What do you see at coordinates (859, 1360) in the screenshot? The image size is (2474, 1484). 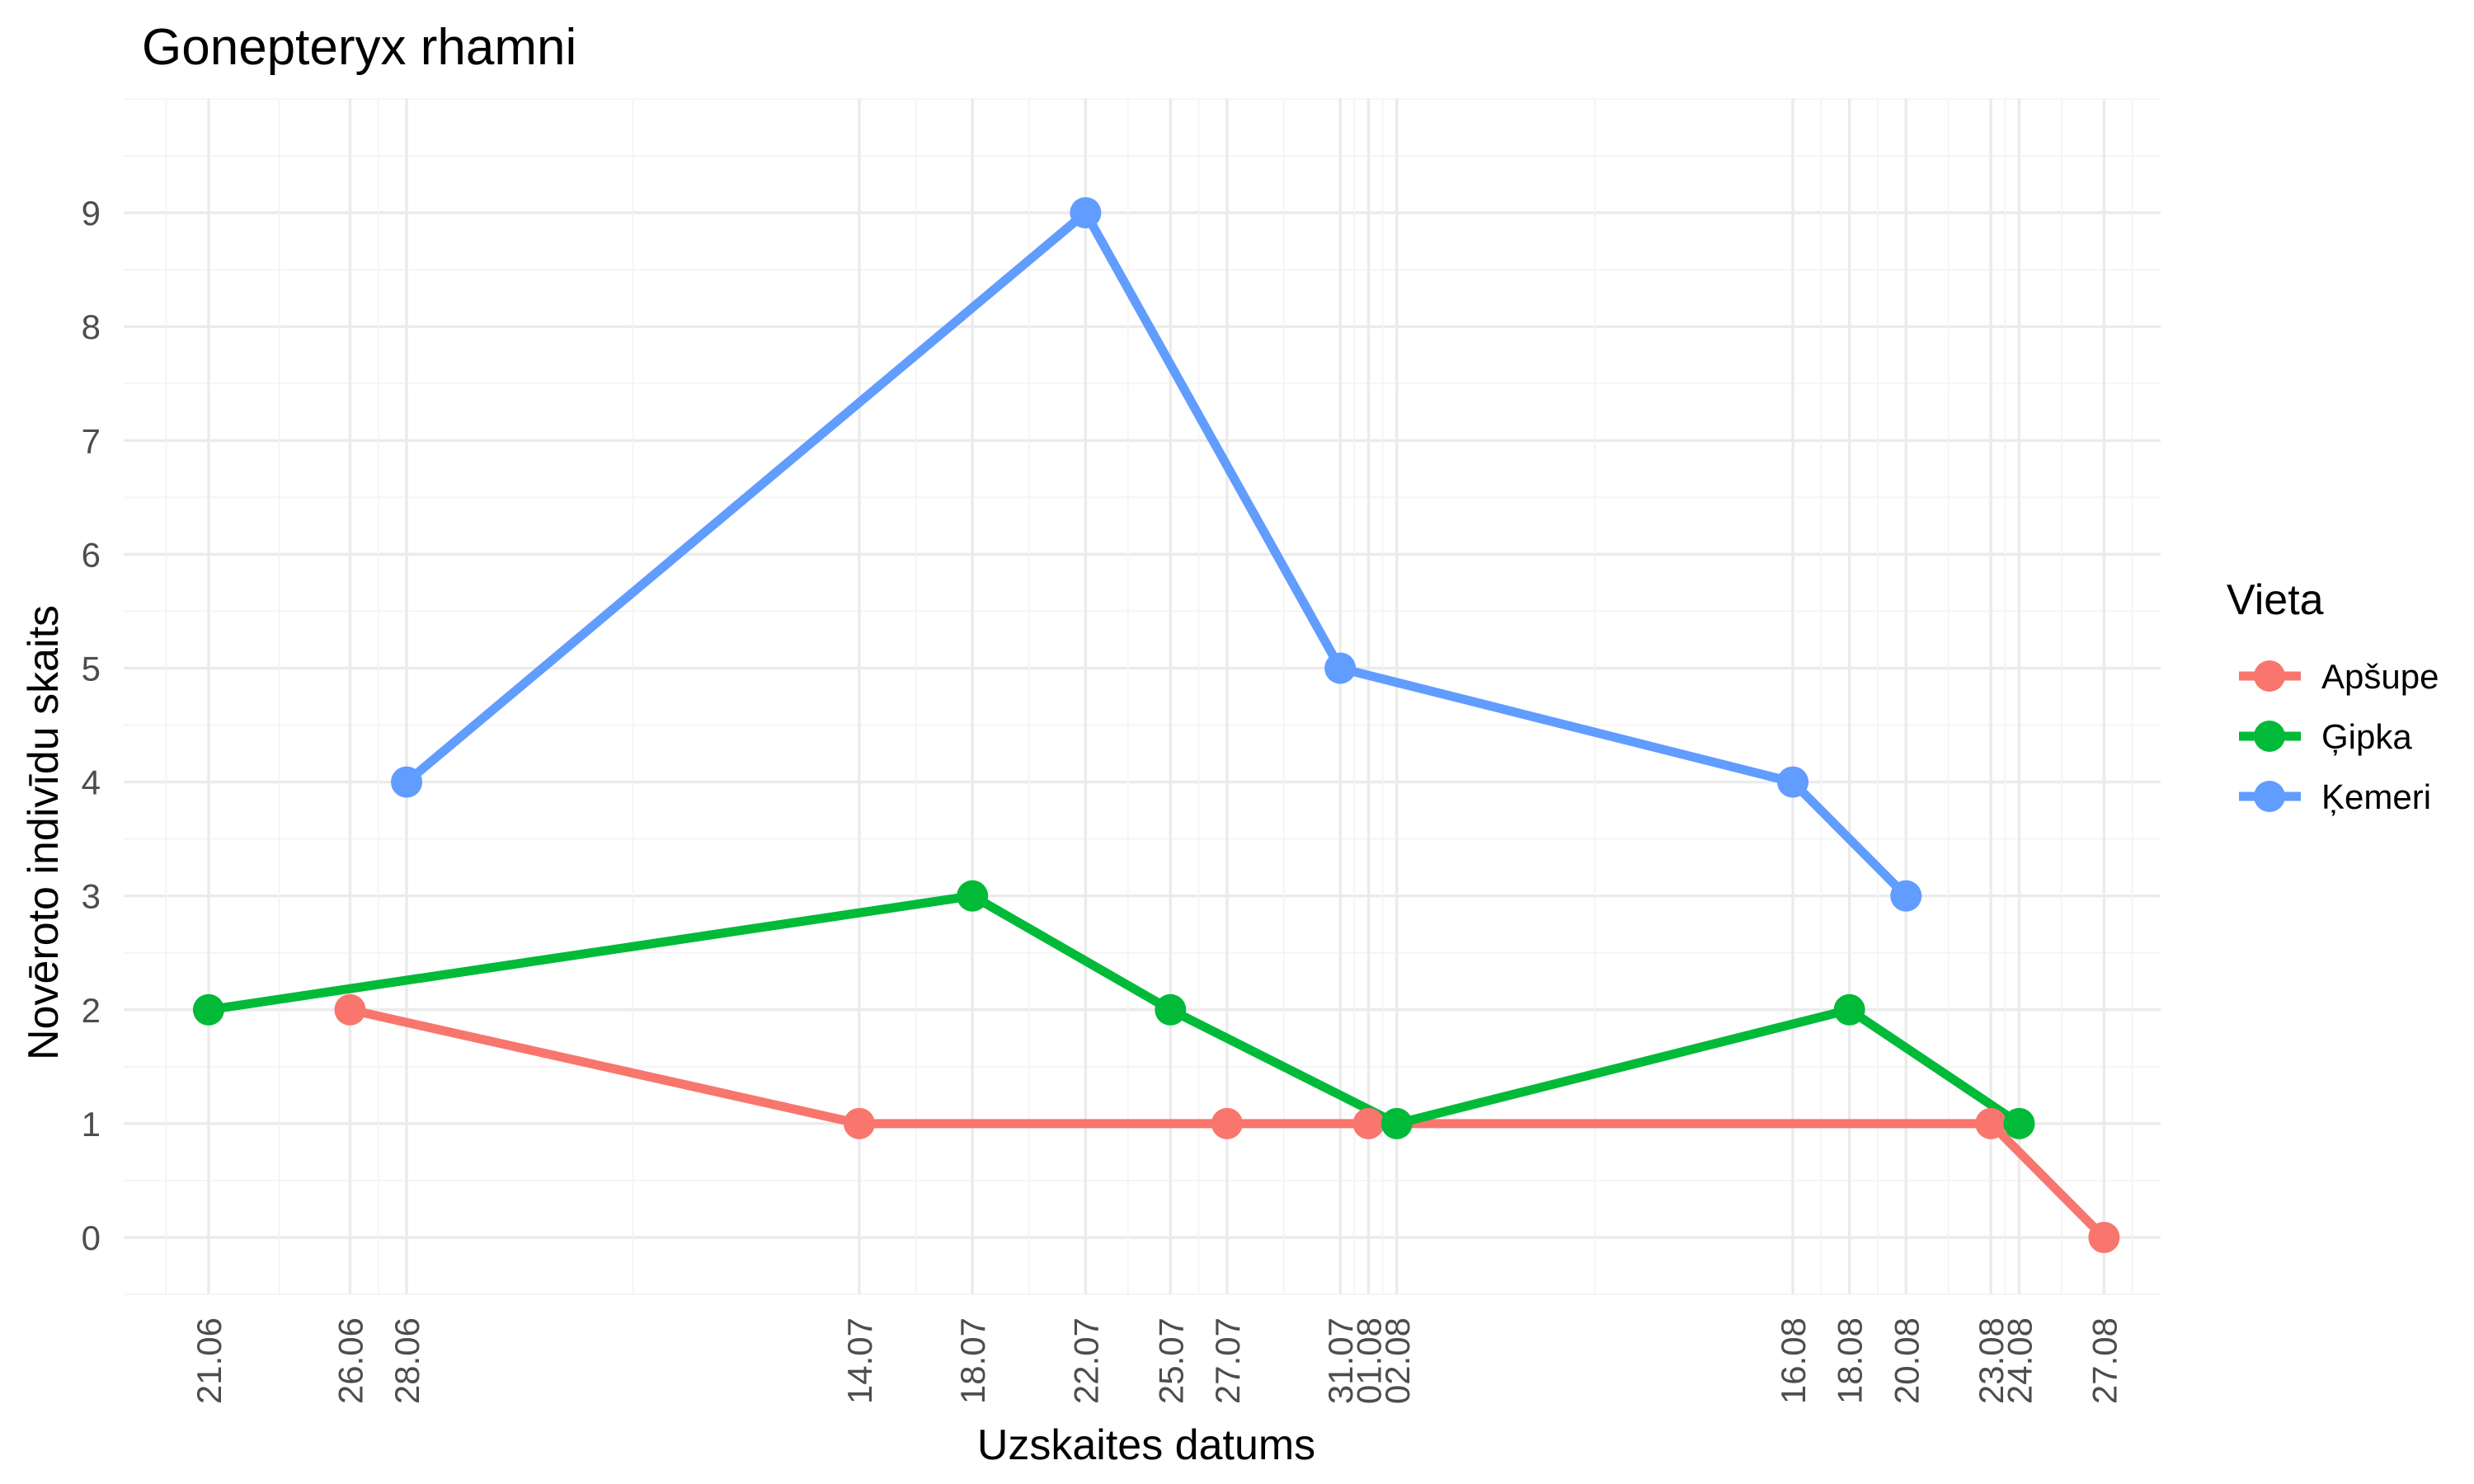 I see `x-tick-label: 14.07` at bounding box center [859, 1360].